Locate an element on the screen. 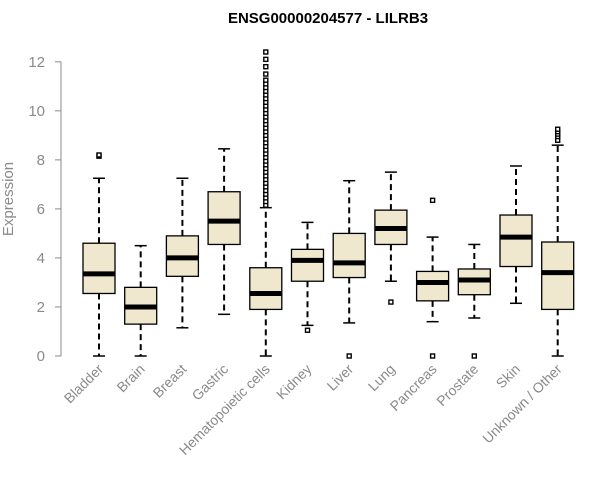 This screenshot has width=600, height=500. y-tick-label: 2 is located at coordinates (41, 307).